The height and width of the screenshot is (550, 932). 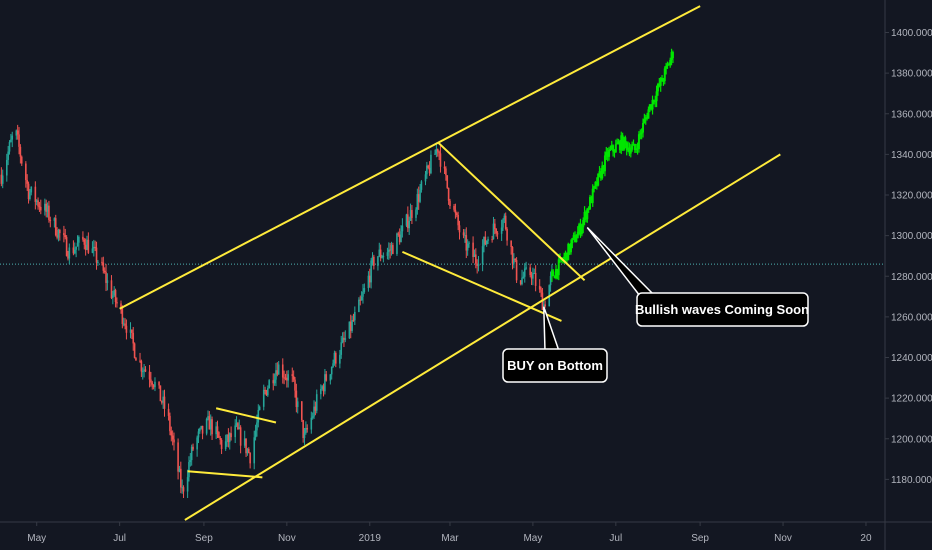 I want to click on time-axis-ticks: May Jul Sep Nov 2019 Mar May Jul Sep Nov 20, so click(x=449, y=533).